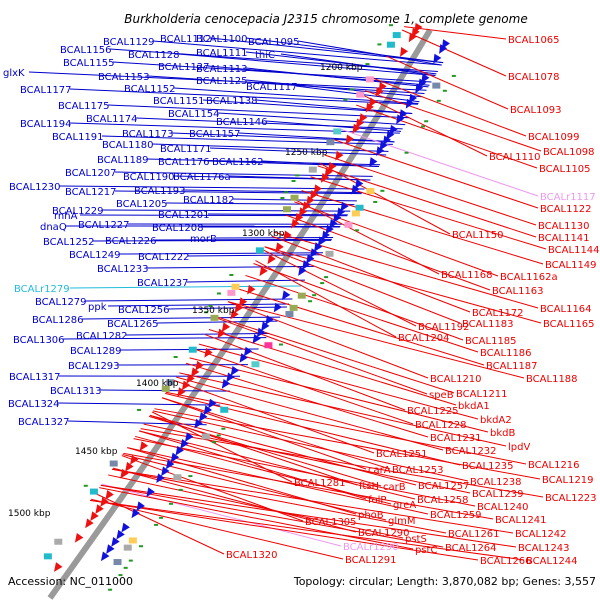  Describe the element at coordinates (76, 391) in the screenshot. I see `left-gene-label: BCAL1313` at that location.